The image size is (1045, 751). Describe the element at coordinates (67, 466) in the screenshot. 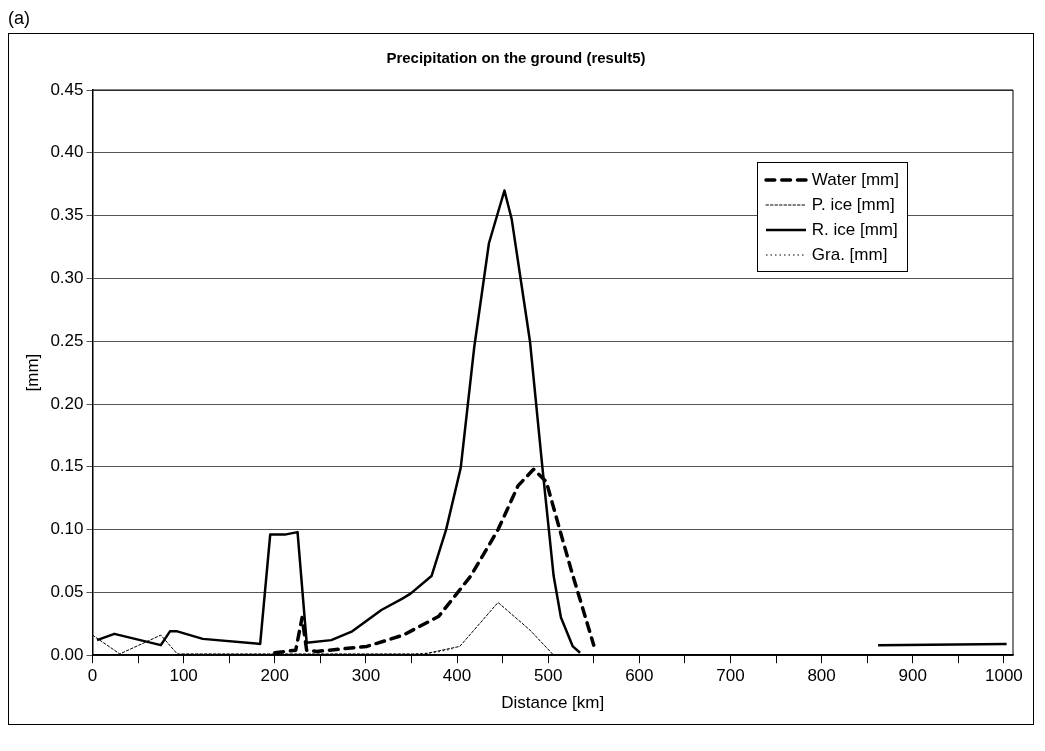

I see `y-tick-label: 0.15` at that location.